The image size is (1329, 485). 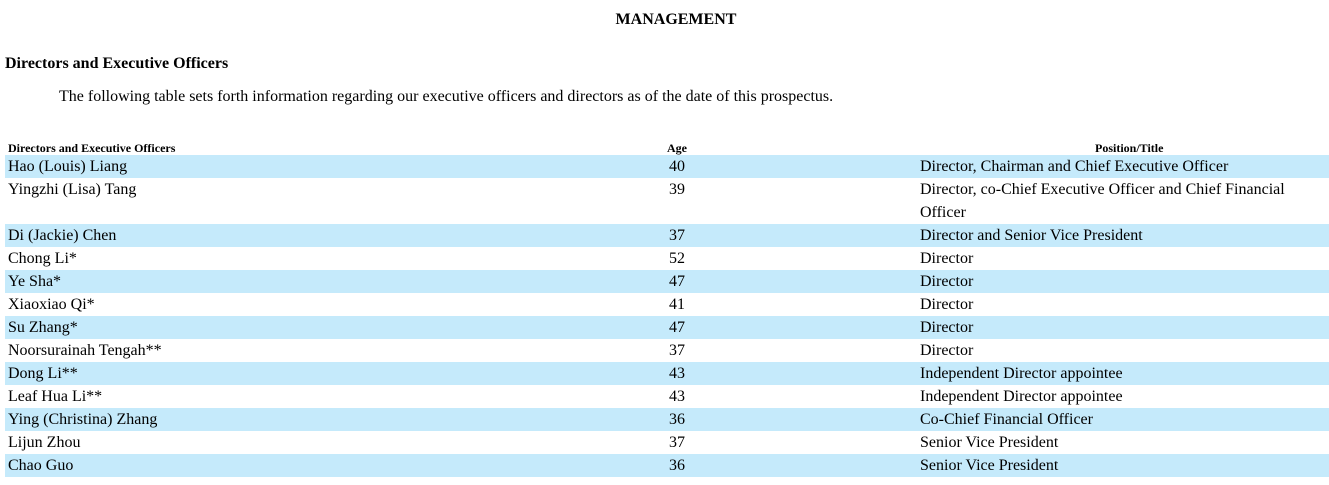 I want to click on header-name: Directors and Executive Officers, so click(x=92, y=148).